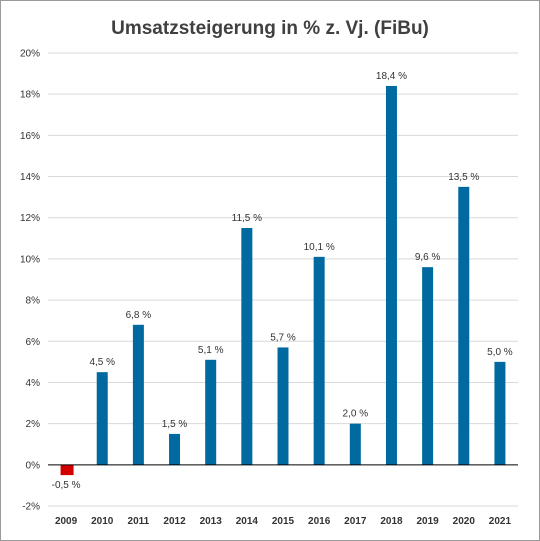 This screenshot has height=541, width=540. Describe the element at coordinates (33, 465) in the screenshot. I see `y-tick-label: 0%` at that location.